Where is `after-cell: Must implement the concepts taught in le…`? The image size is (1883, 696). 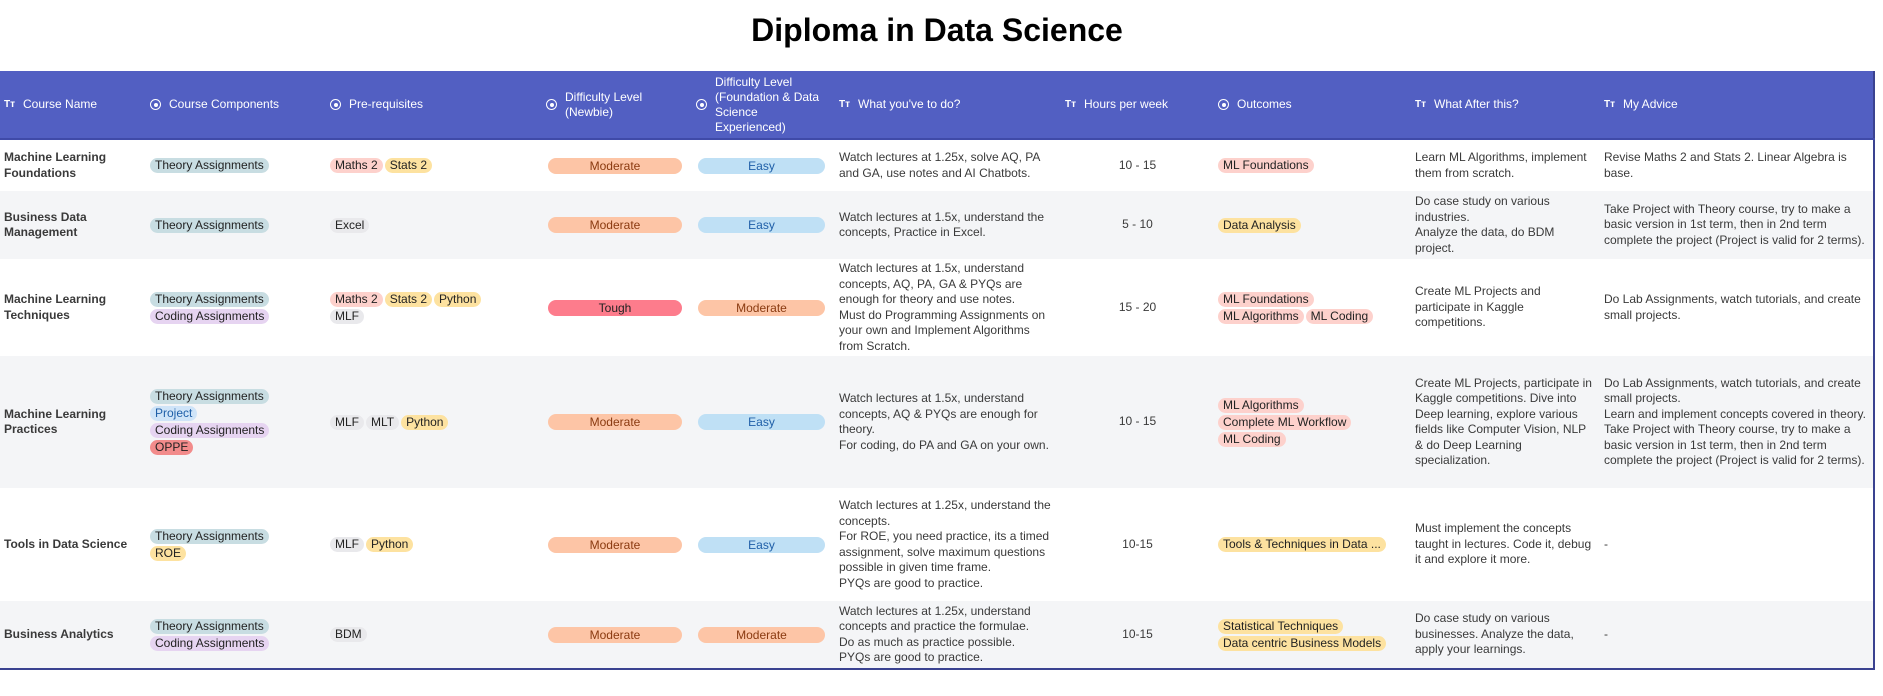 after-cell: Must implement the concepts taught in le… is located at coordinates (1505, 544).